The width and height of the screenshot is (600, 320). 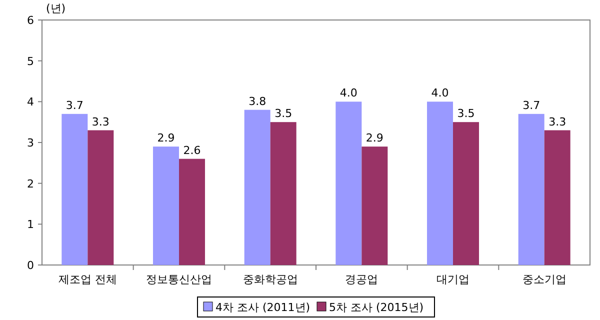 I want to click on y-tick-label: 3, so click(x=30, y=143).